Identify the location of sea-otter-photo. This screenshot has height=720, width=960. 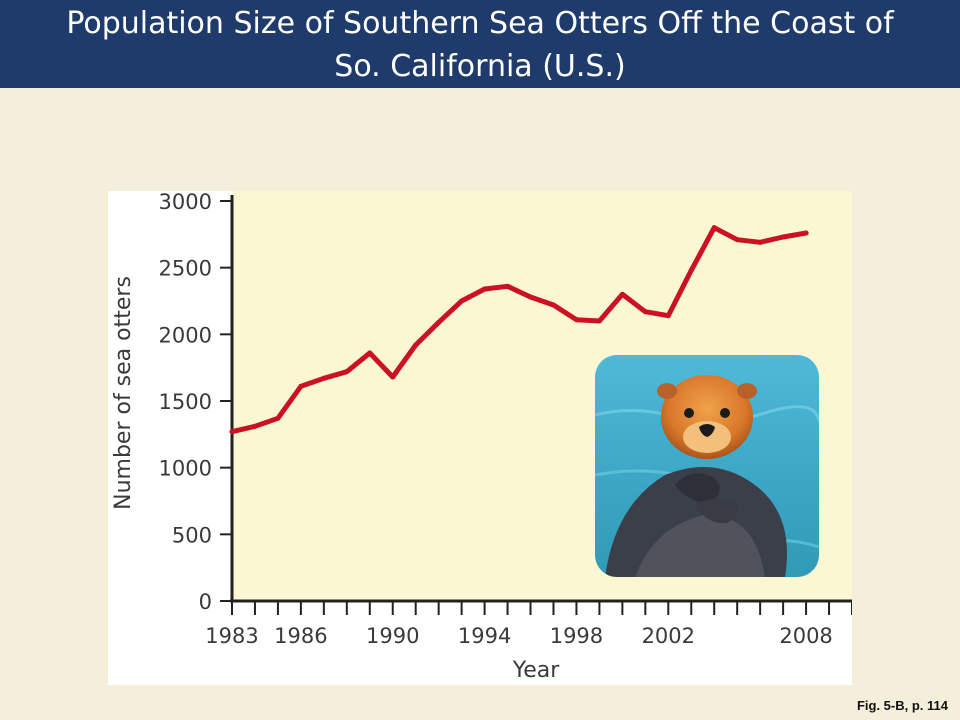
(707, 466).